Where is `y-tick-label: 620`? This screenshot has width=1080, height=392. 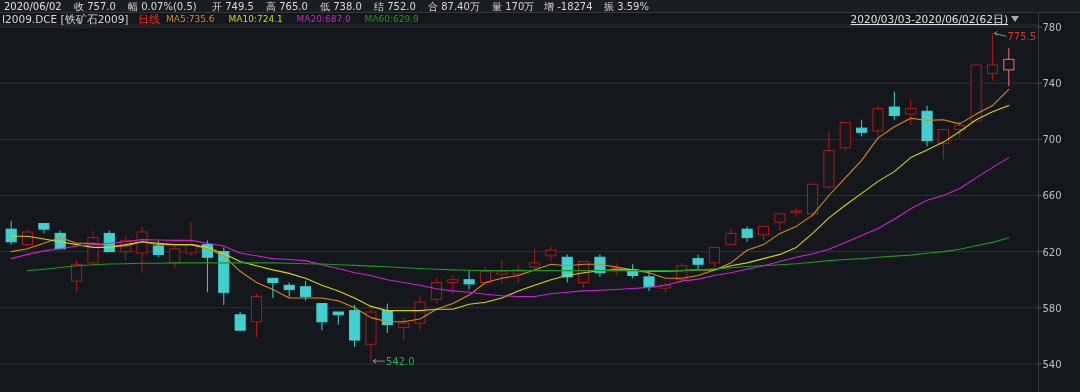
y-tick-label: 620 is located at coordinates (1052, 252).